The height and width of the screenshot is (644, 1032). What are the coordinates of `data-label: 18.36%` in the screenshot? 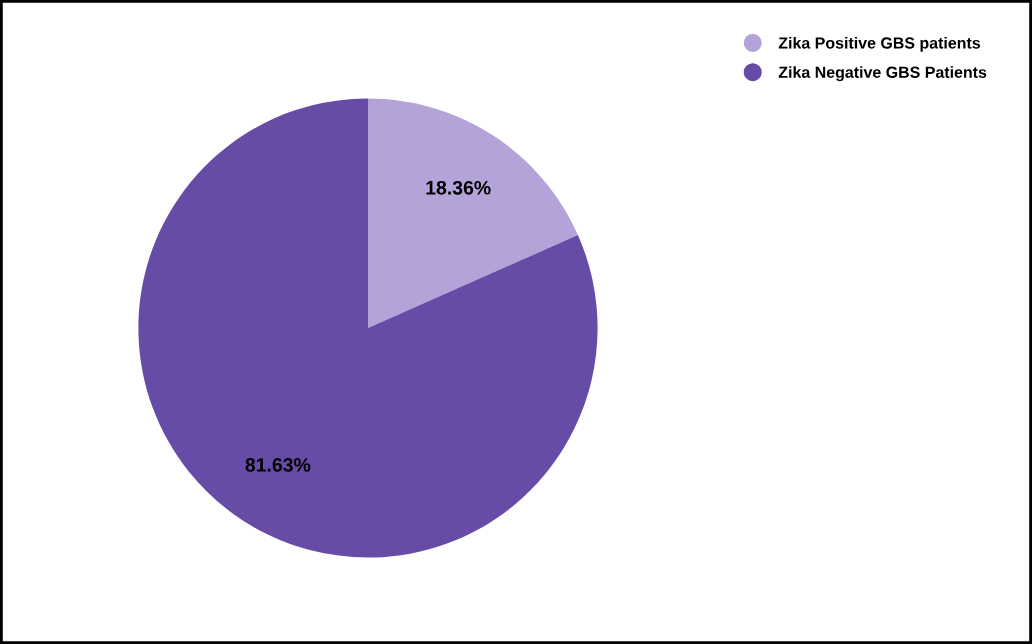 It's located at (458, 187).